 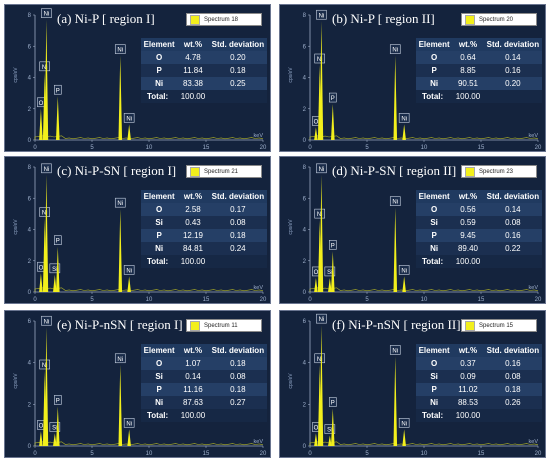 What do you see at coordinates (496, 171) in the screenshot?
I see `spectrum-name: Spectrum 23` at bounding box center [496, 171].